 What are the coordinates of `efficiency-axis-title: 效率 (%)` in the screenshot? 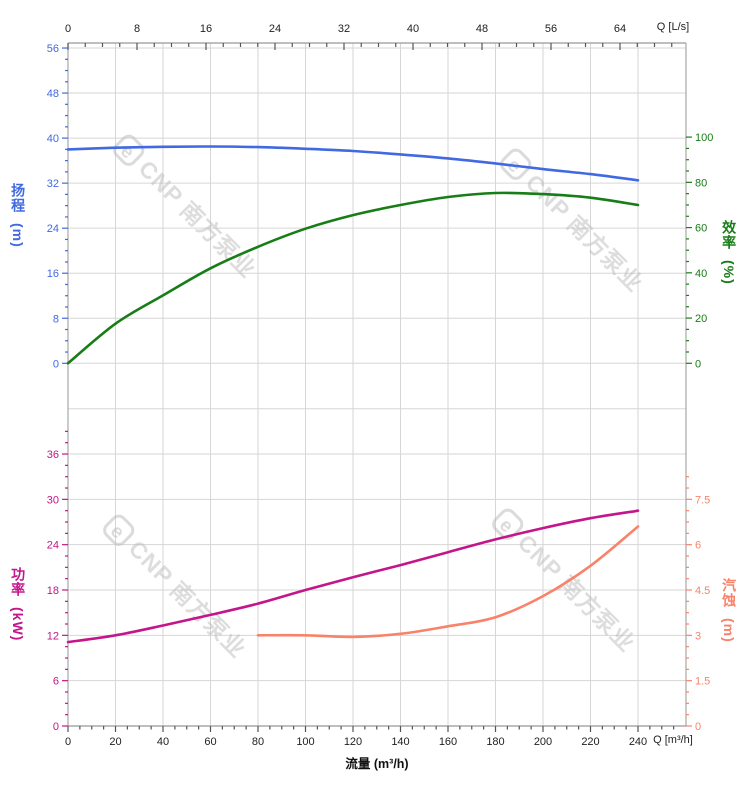 It's located at (729, 252).